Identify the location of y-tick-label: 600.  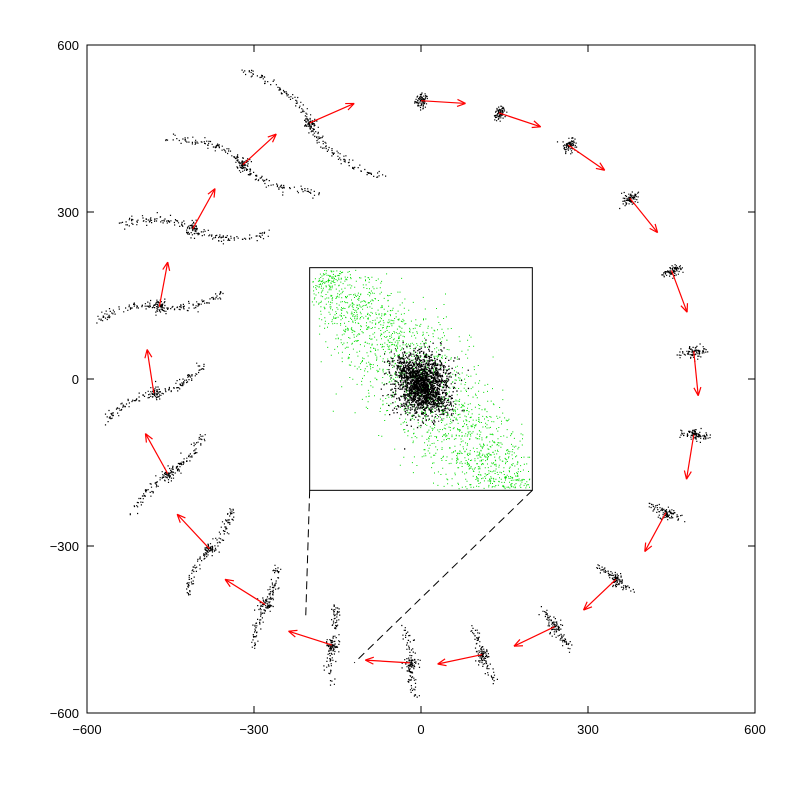
(68, 45).